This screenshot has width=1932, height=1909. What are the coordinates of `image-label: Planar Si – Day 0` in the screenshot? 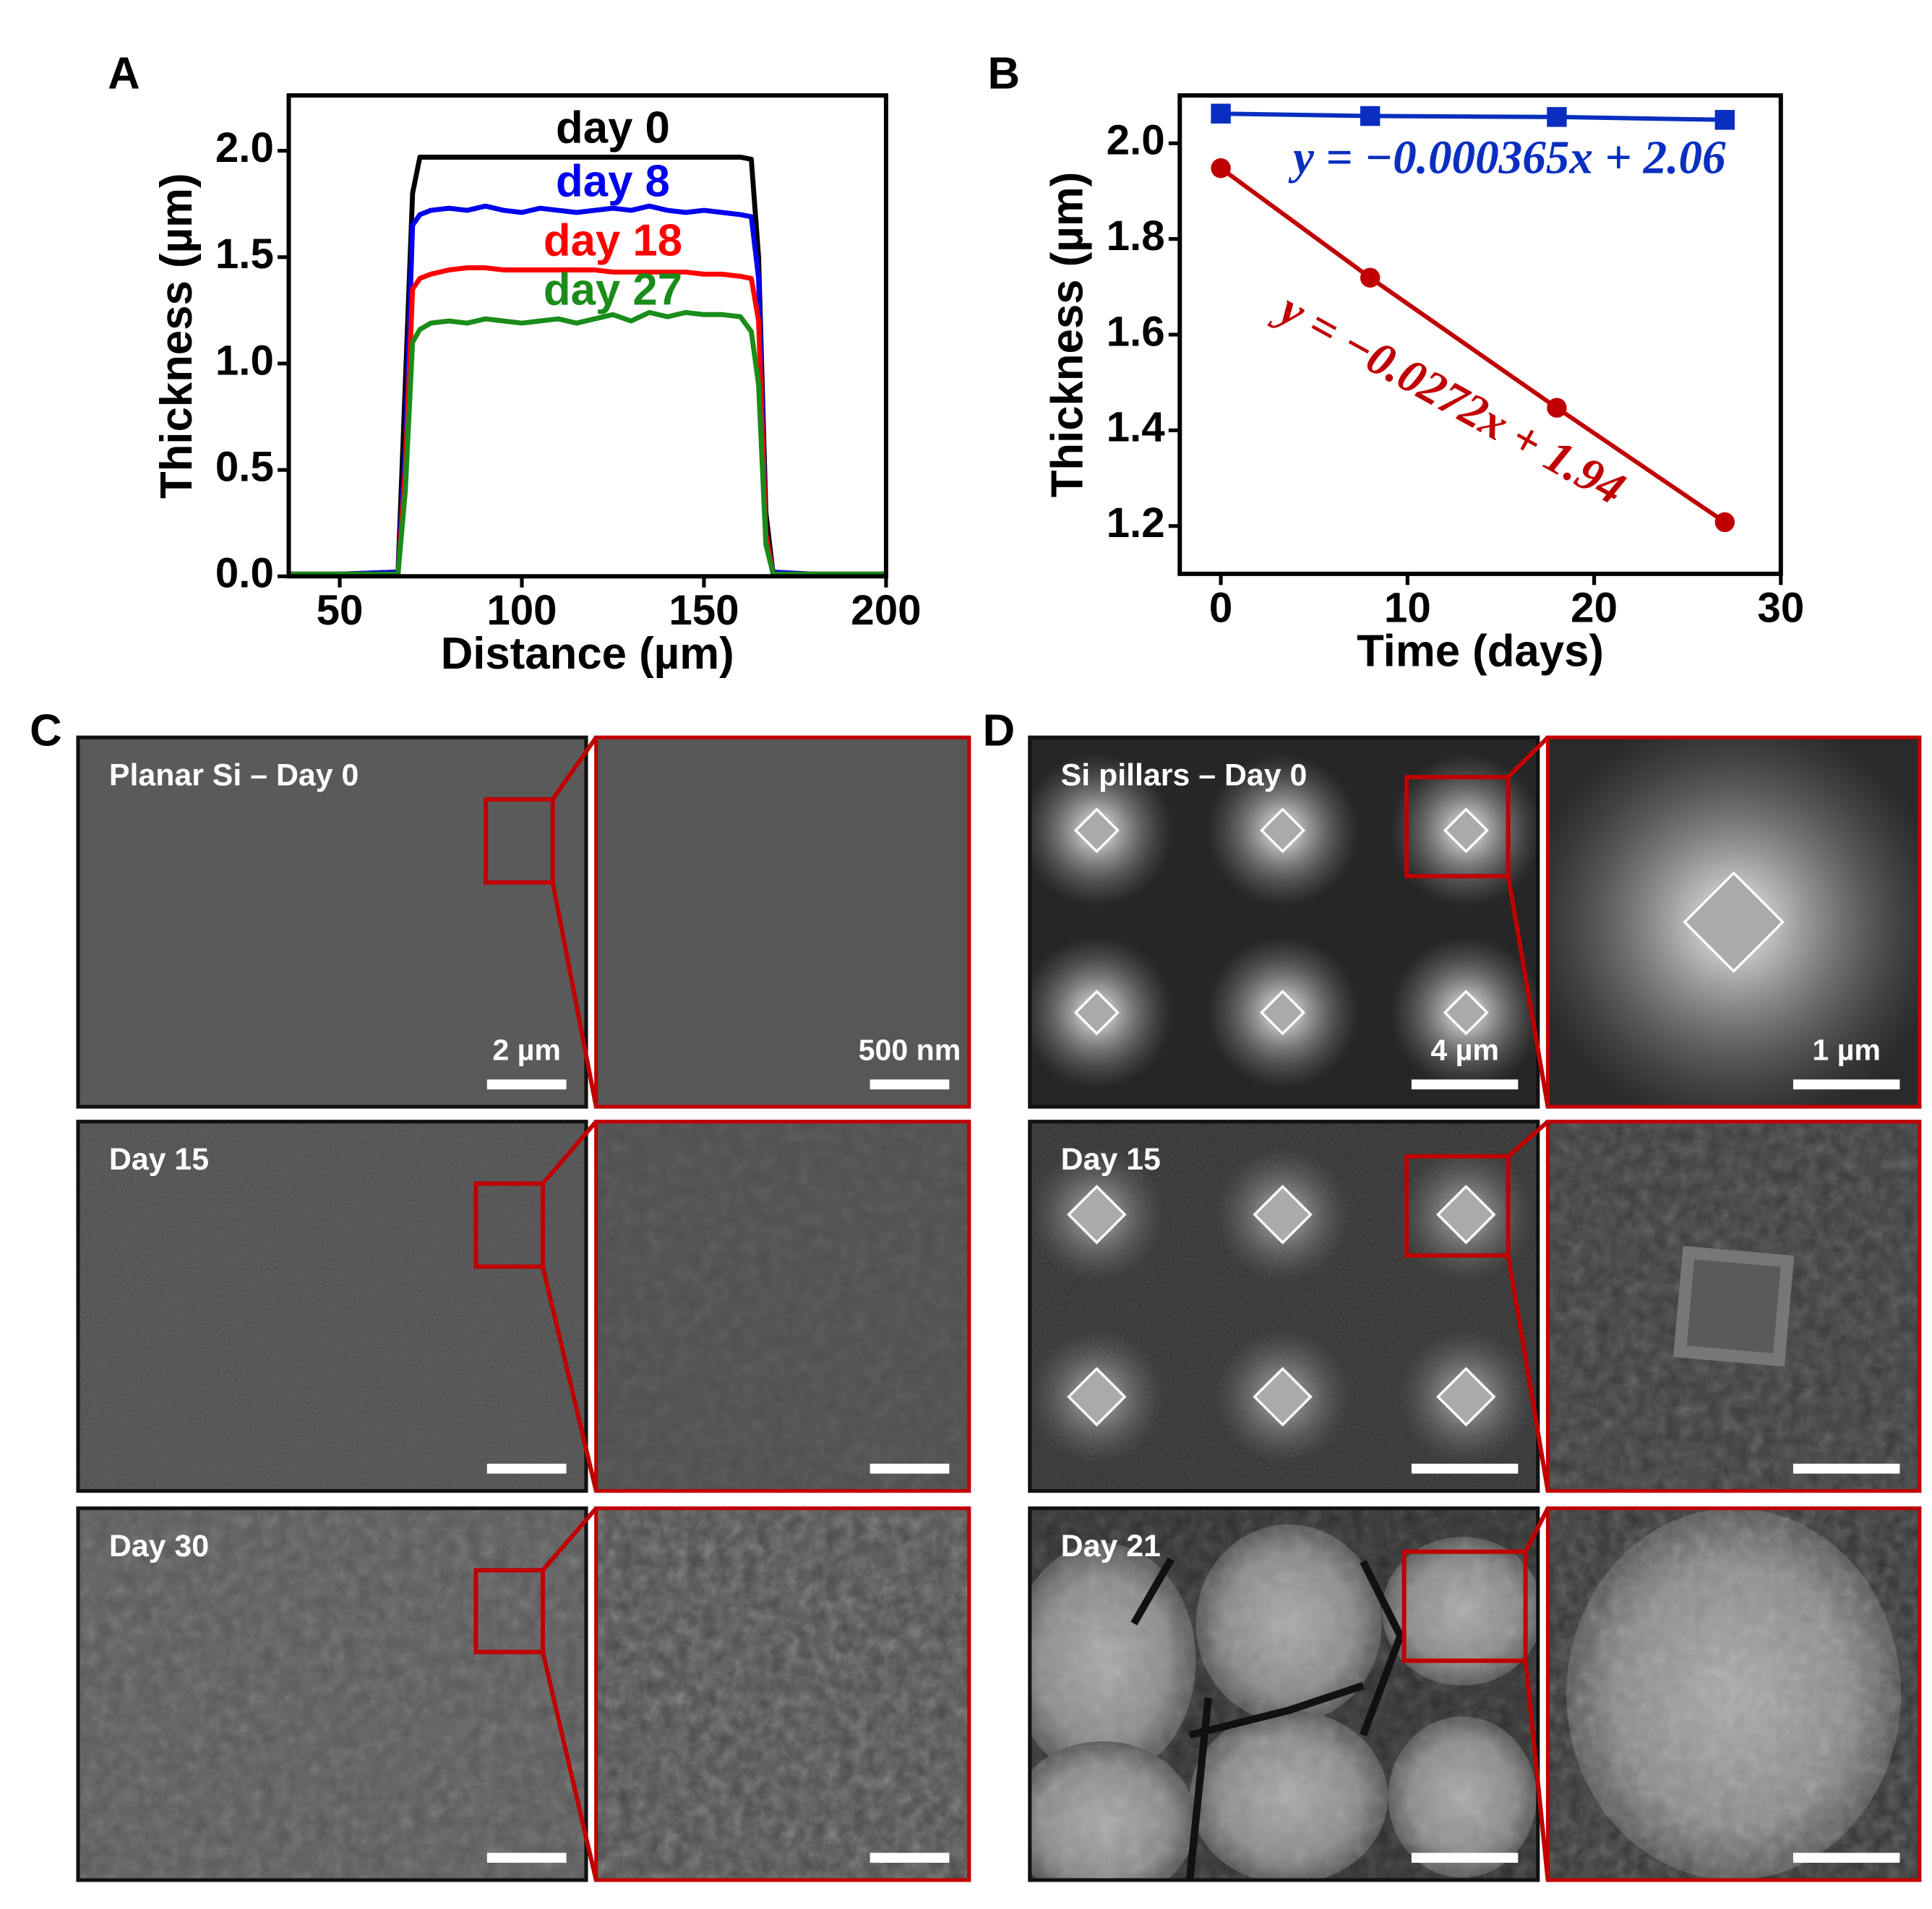 It's located at (234, 775).